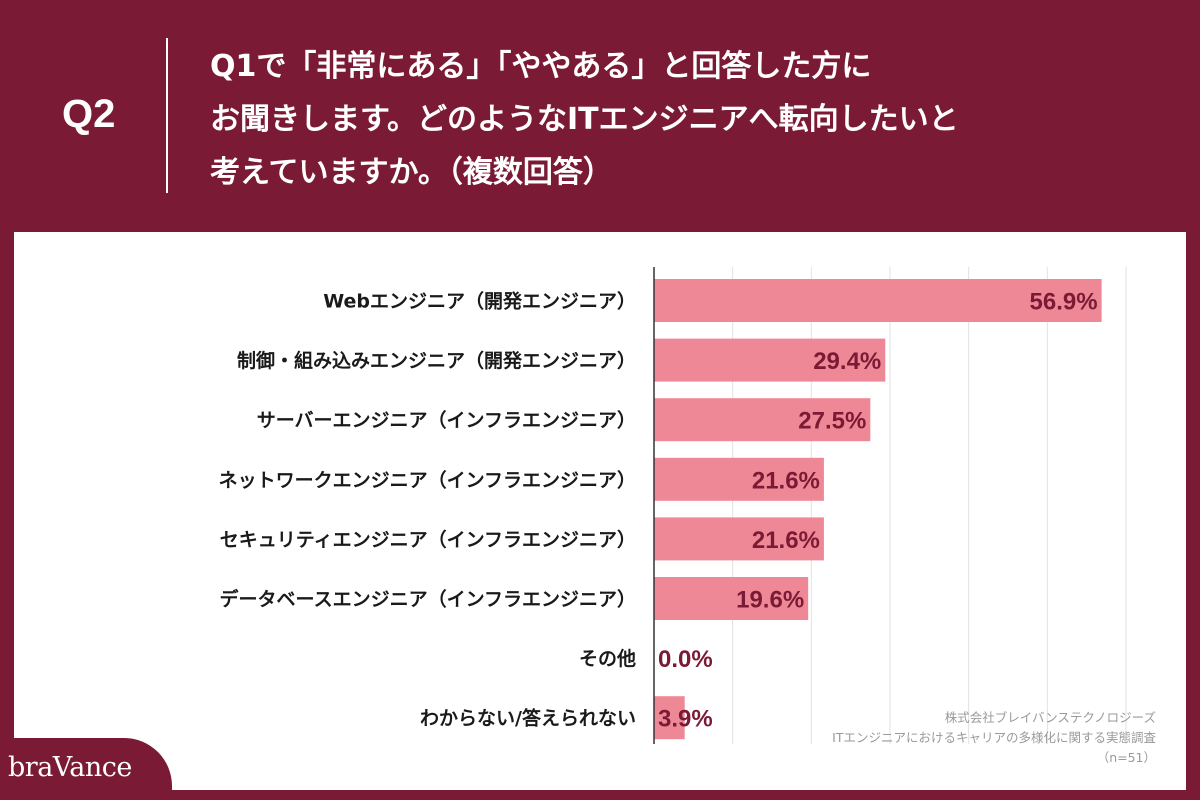 Image resolution: width=1200 pixels, height=800 pixels. Describe the element at coordinates (436, 360) in the screenshot. I see `category-label-1: 制御・組み込みエンジニア（開発エンジニア）` at that location.